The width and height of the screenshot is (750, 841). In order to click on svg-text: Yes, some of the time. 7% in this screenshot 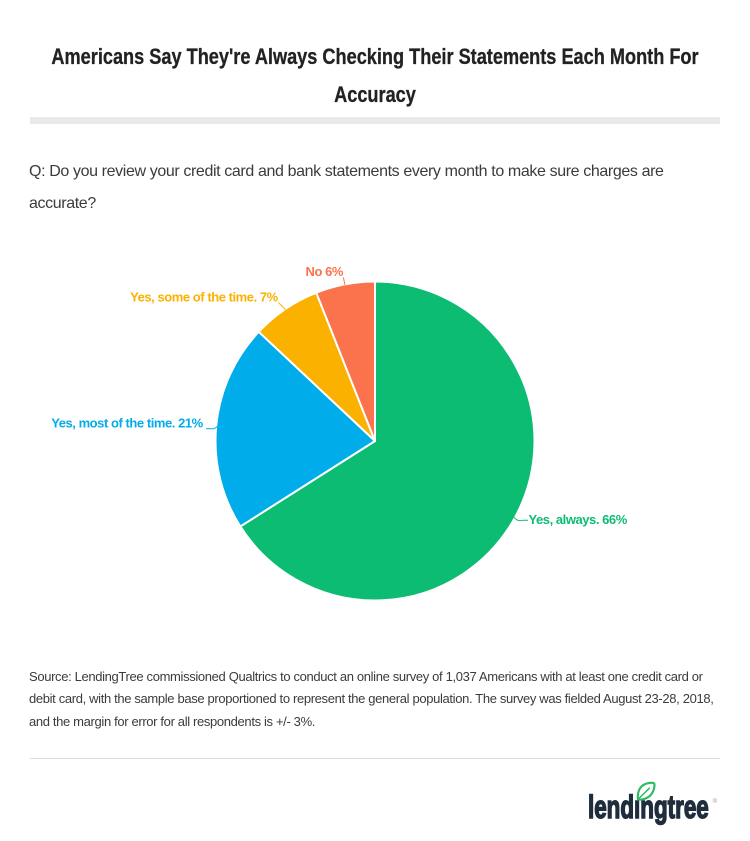, I will do `click(204, 297)`.